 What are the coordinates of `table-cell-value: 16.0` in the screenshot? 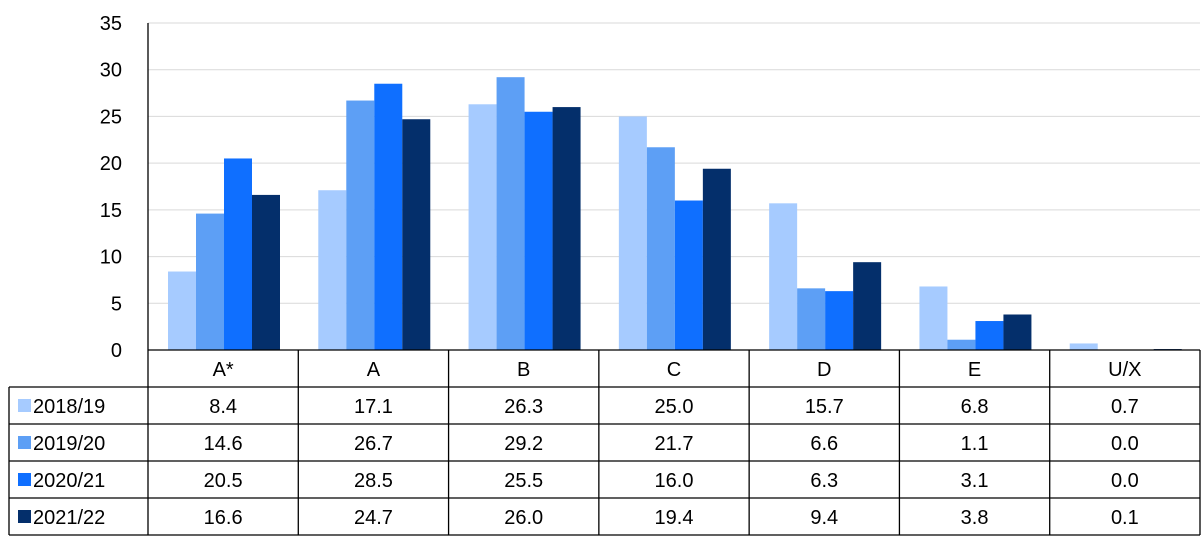 It's located at (674, 481).